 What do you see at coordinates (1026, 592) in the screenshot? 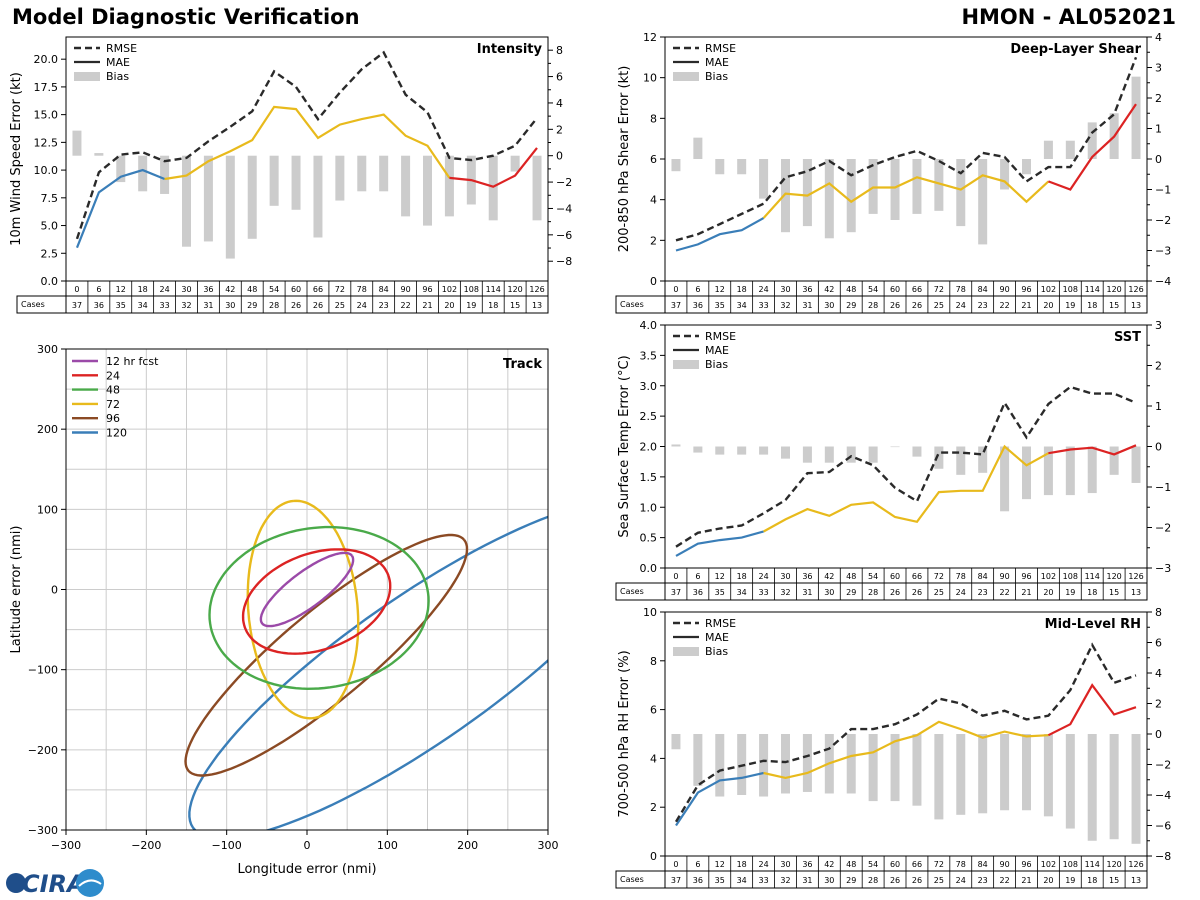
I see `table-count: 21` at bounding box center [1026, 592].